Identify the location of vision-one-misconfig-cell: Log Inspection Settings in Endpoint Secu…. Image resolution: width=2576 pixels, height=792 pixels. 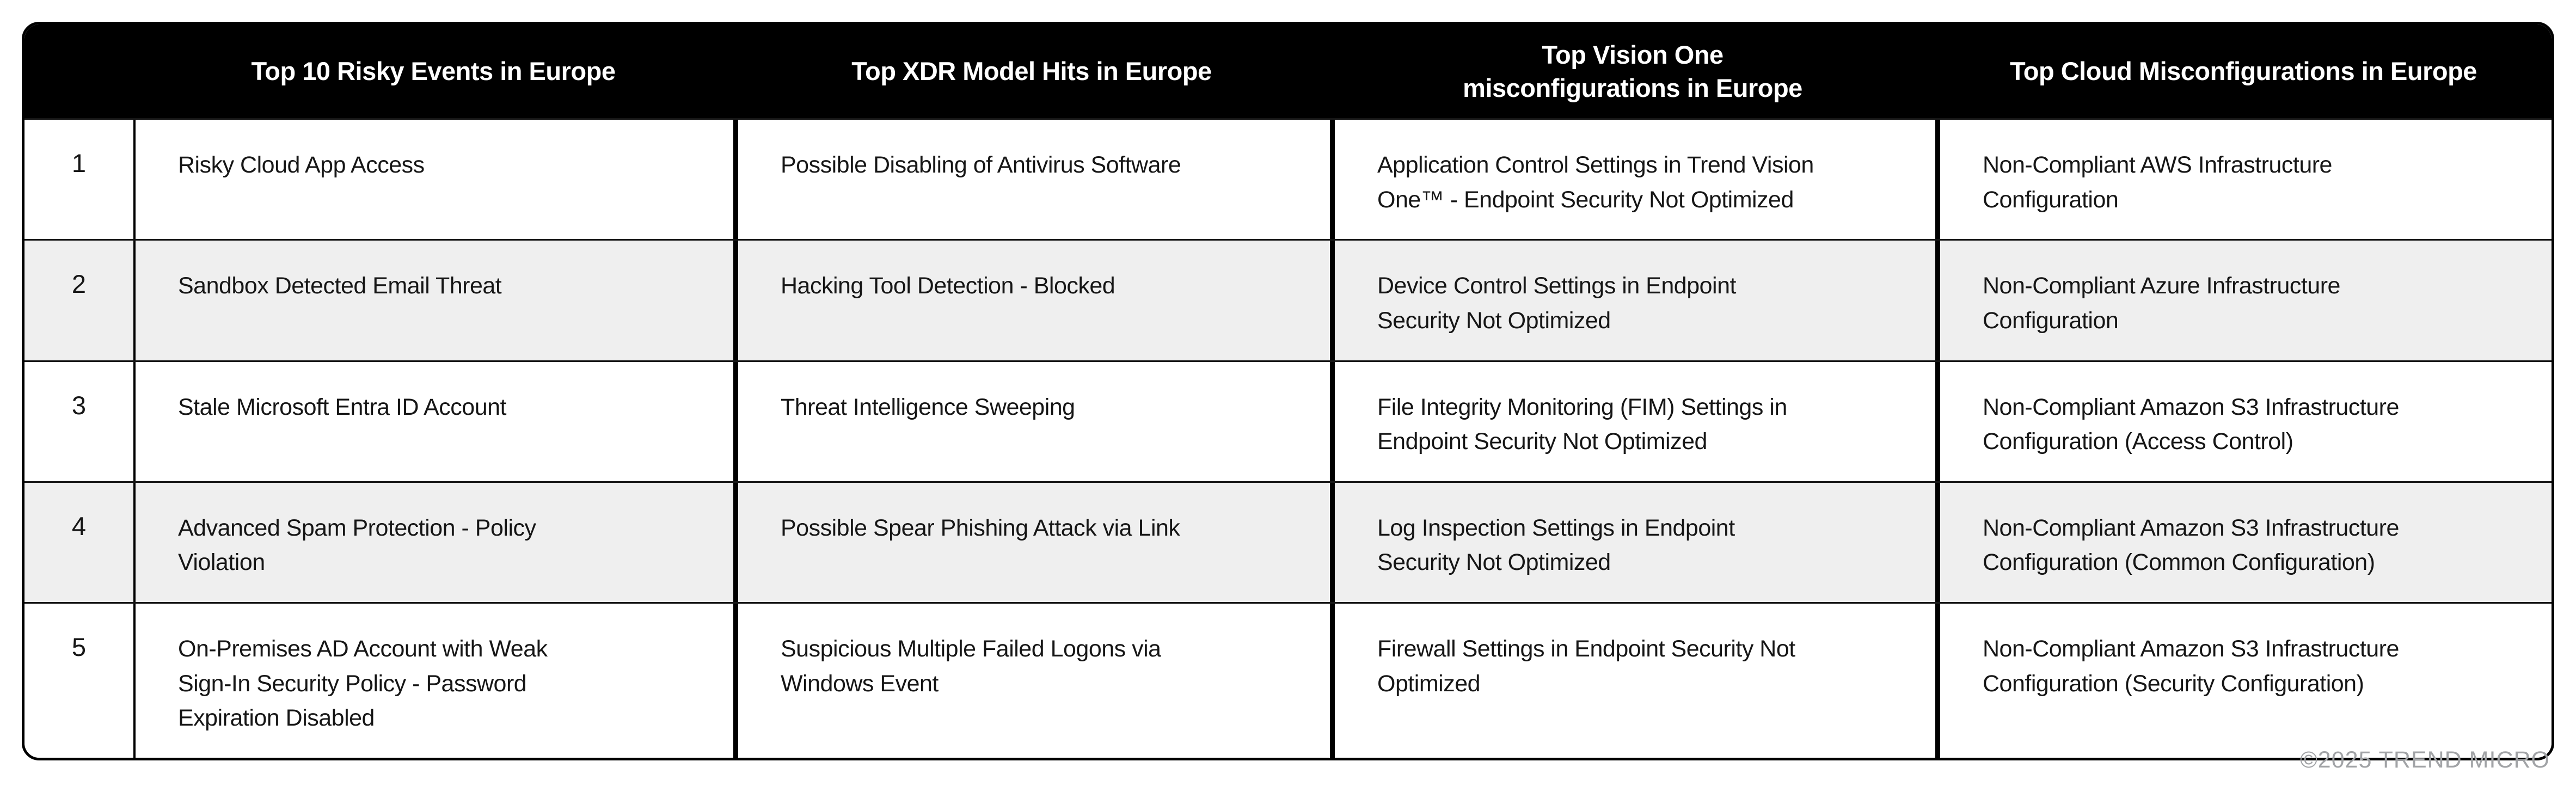
(1632, 542).